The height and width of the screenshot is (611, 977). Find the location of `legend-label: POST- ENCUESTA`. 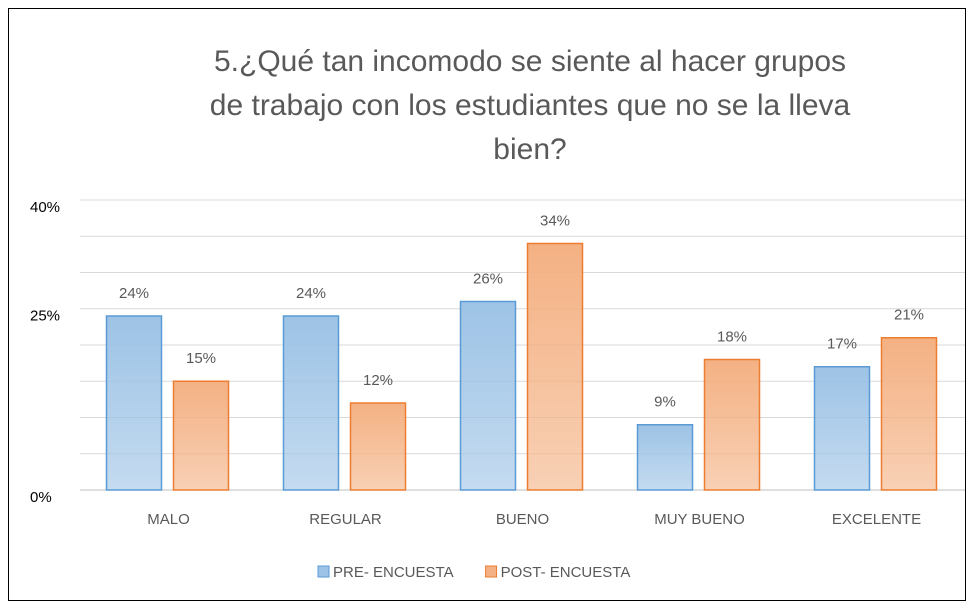

legend-label: POST- ENCUESTA is located at coordinates (566, 572).